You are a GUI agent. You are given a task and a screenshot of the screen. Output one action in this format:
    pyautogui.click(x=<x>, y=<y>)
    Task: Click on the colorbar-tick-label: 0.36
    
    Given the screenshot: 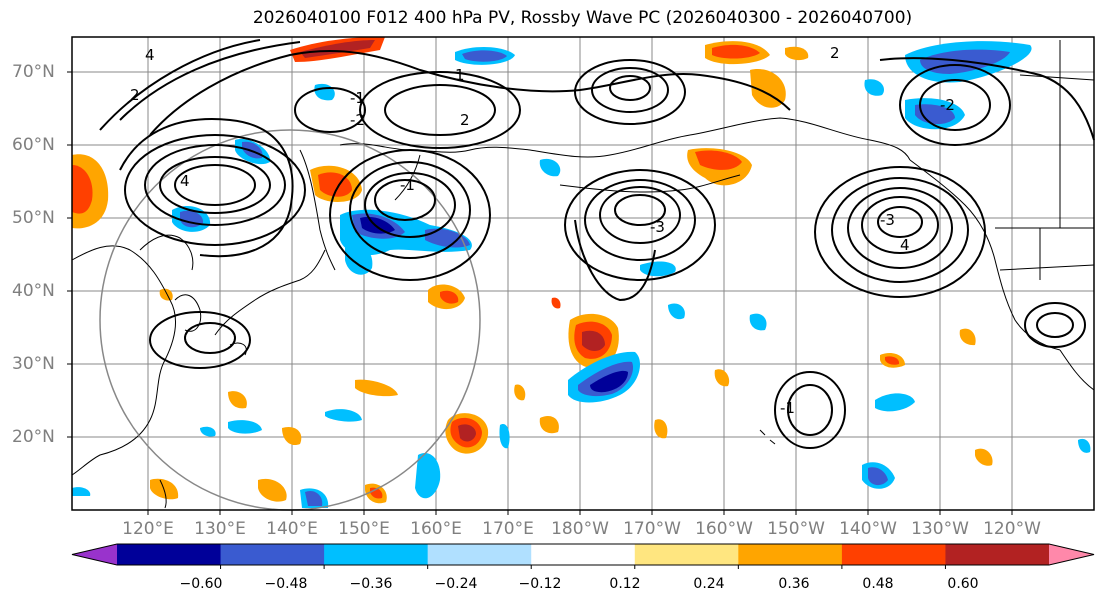 What is the action you would take?
    pyautogui.click(x=794, y=584)
    